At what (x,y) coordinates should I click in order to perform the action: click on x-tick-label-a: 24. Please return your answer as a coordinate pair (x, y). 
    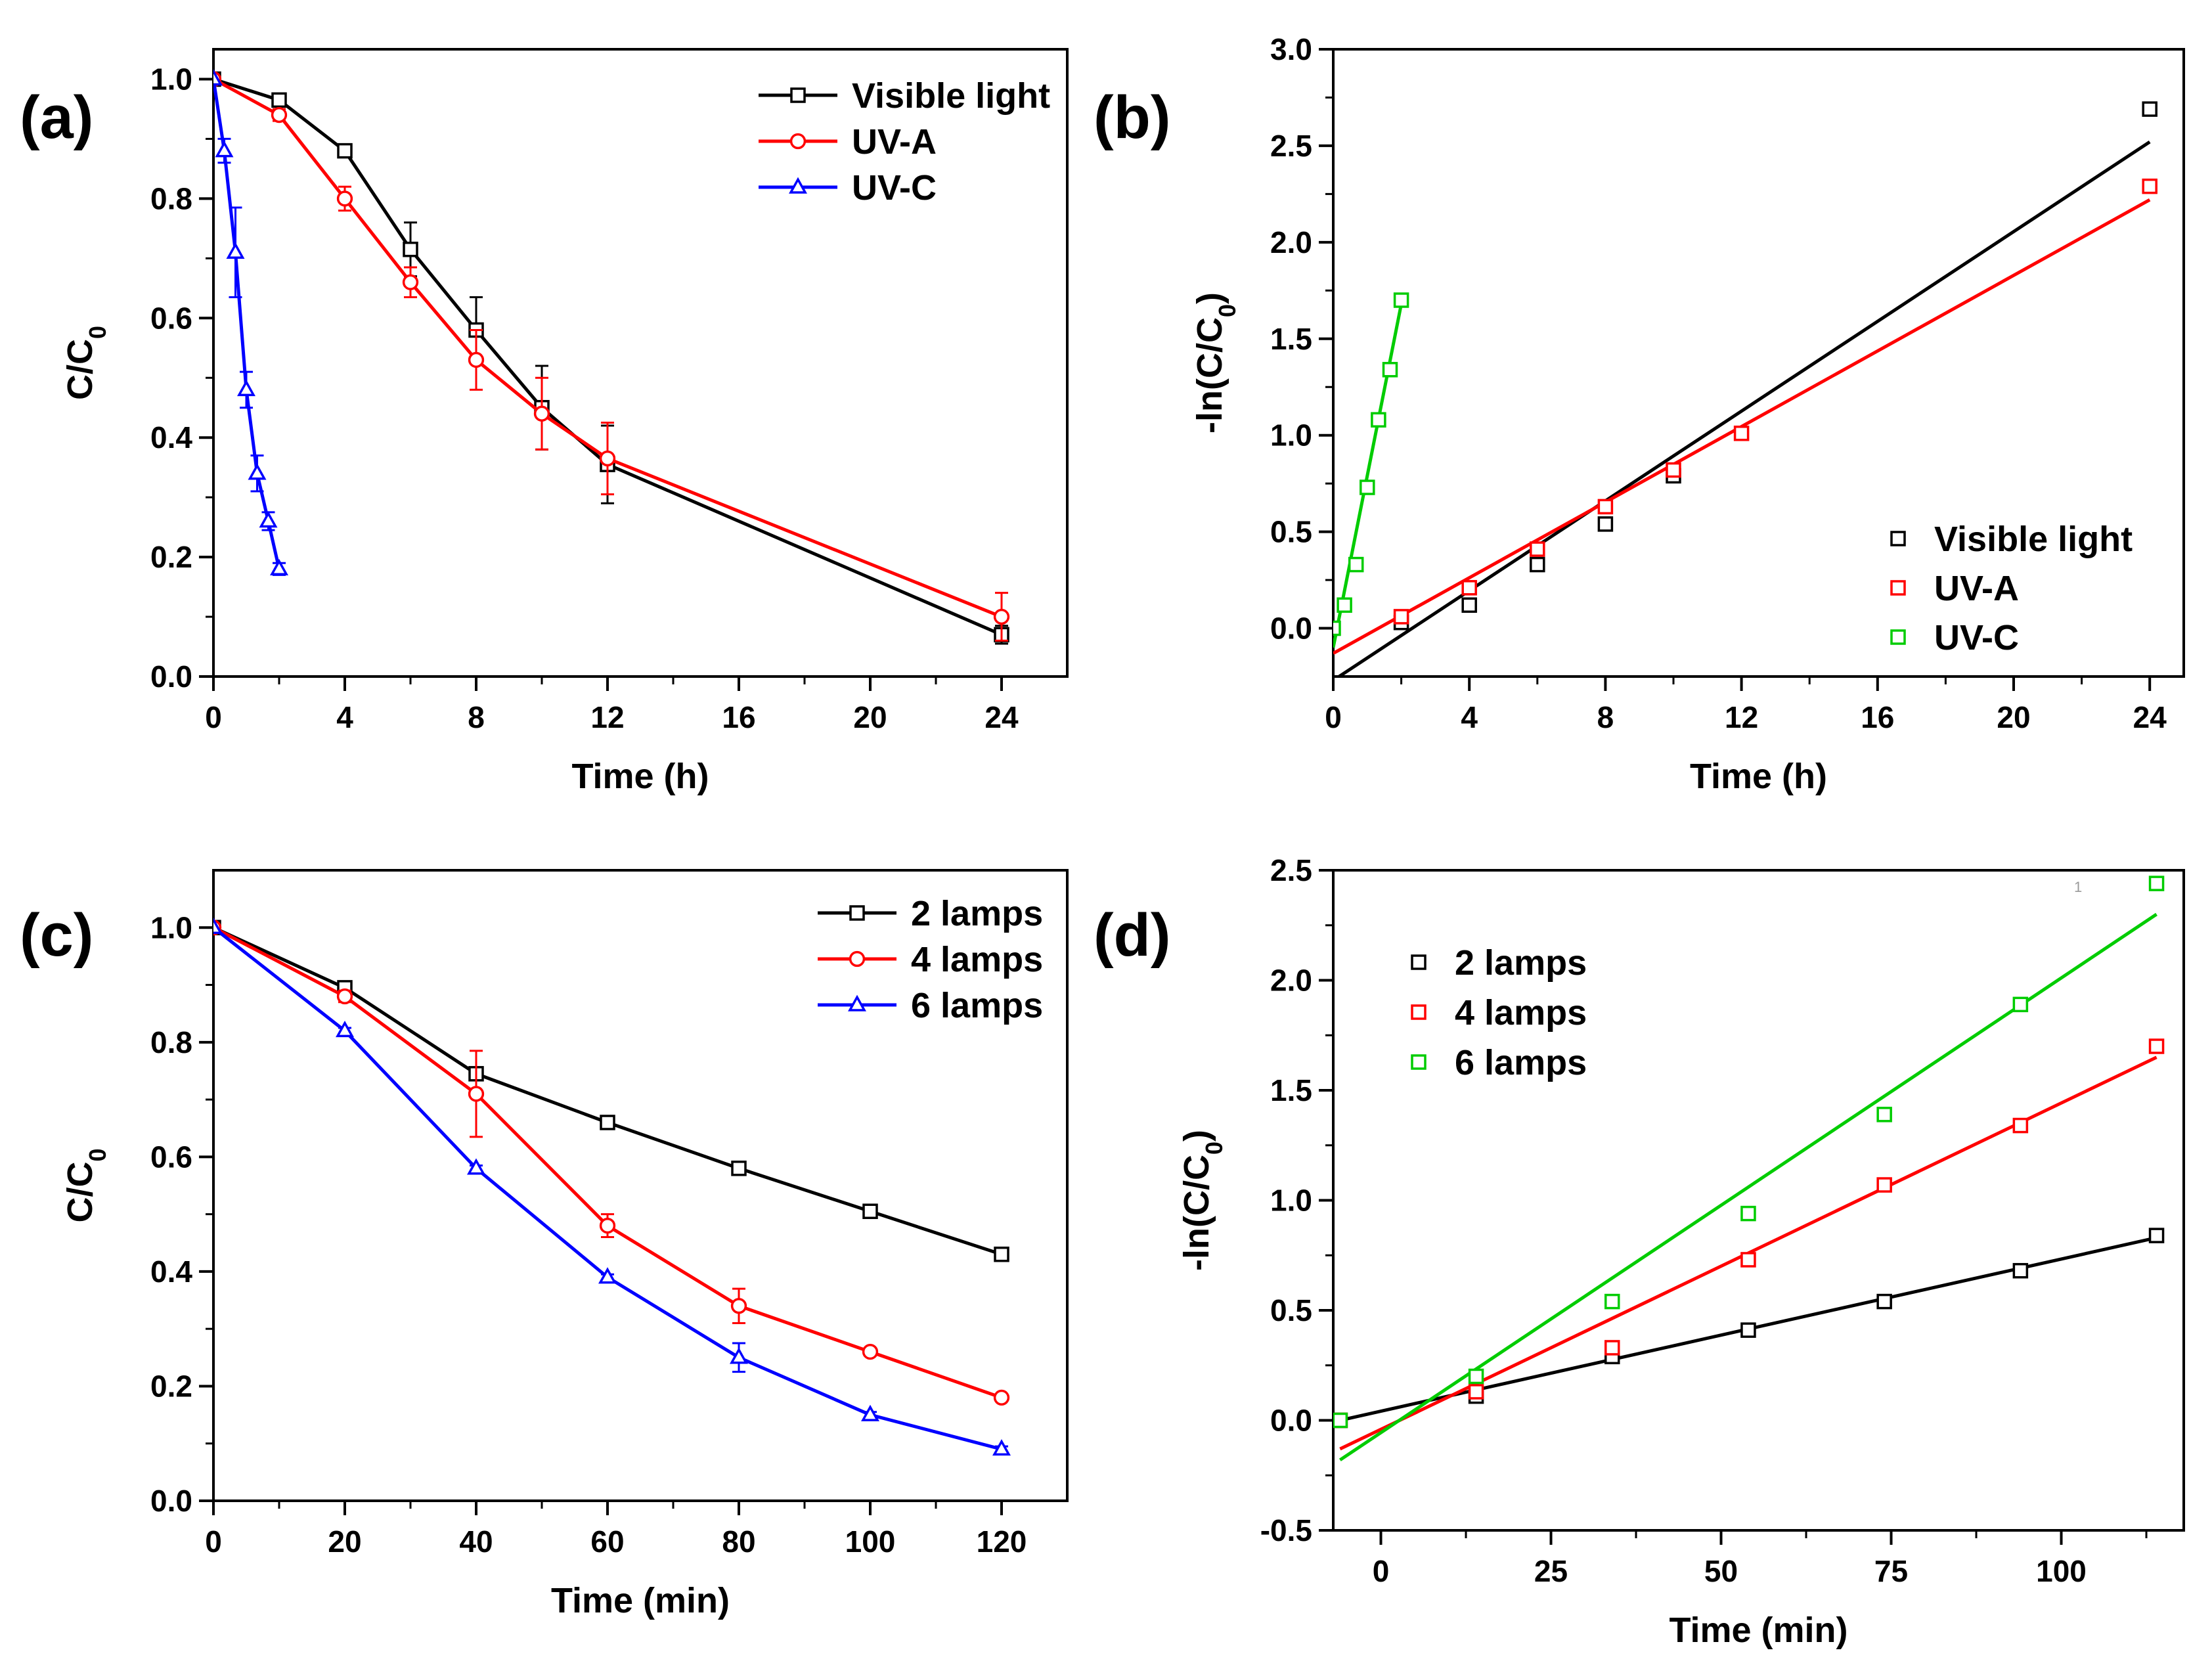
    Looking at the image, I should click on (1001, 717).